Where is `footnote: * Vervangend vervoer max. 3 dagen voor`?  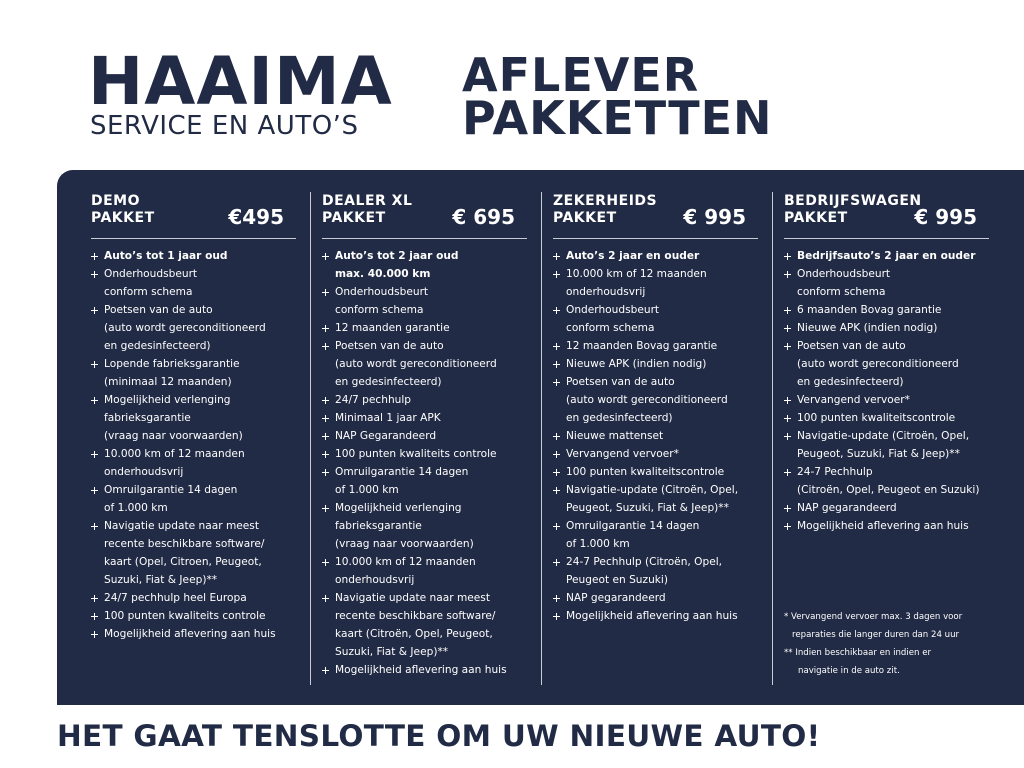
footnote: * Vervangend vervoer max. 3 dagen voor is located at coordinates (873, 617).